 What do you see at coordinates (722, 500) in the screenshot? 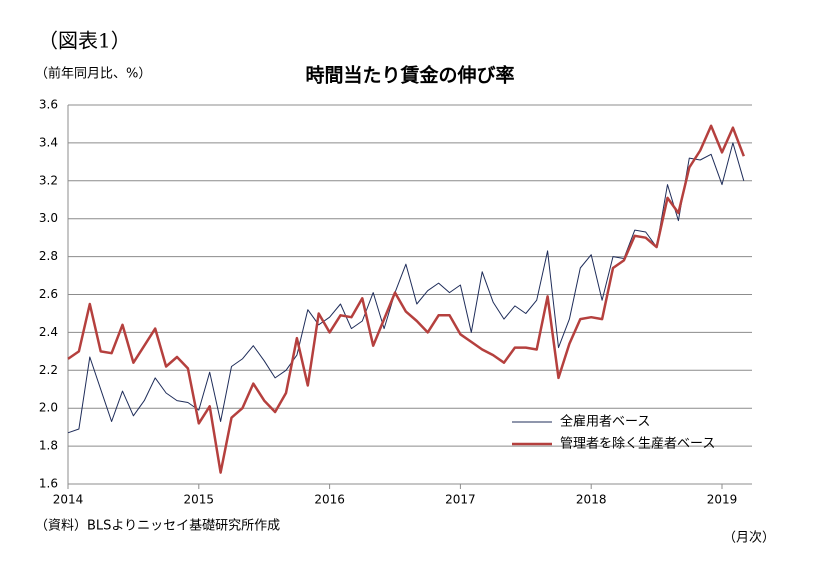
I see `x-tick-label: 2019` at bounding box center [722, 500].